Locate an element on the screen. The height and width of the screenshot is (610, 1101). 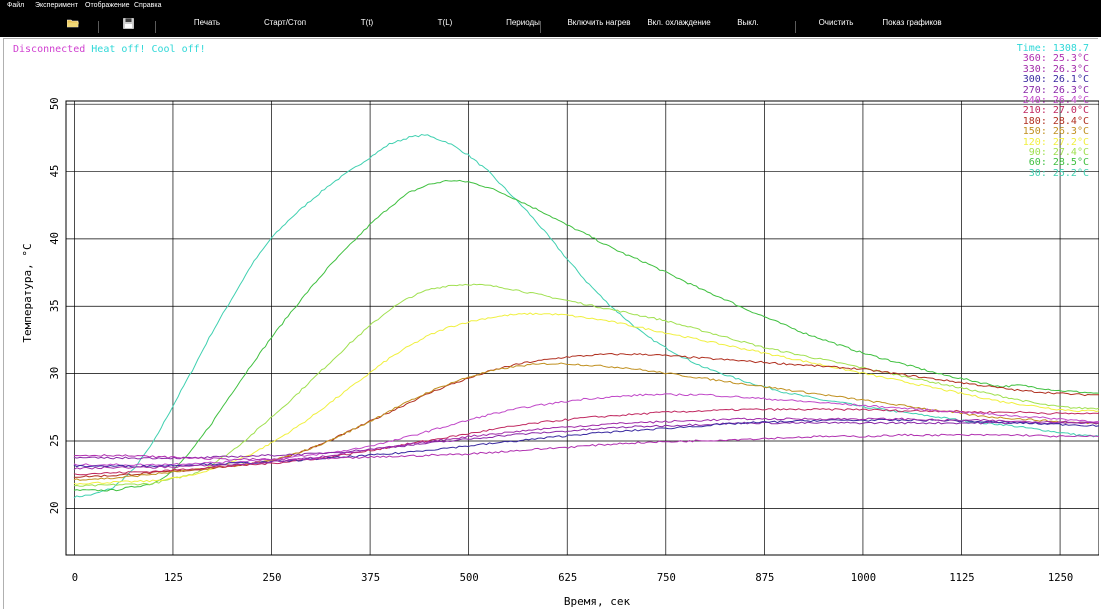
sensor-readout-row: 150: 26.3°C is located at coordinates (1055, 132).